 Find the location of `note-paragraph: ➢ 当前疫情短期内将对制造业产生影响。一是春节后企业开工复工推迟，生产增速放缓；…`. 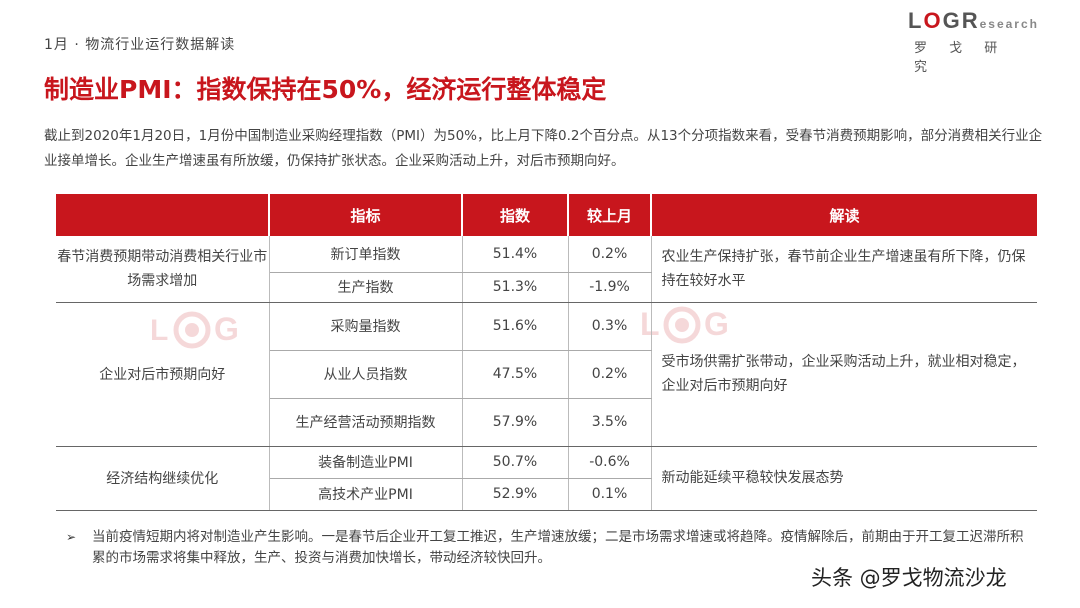

note-paragraph: ➢ 当前疫情短期内将对制造业产生影响。一是春节后企业开工复工推迟，生产增速放缓；… is located at coordinates (551, 548).